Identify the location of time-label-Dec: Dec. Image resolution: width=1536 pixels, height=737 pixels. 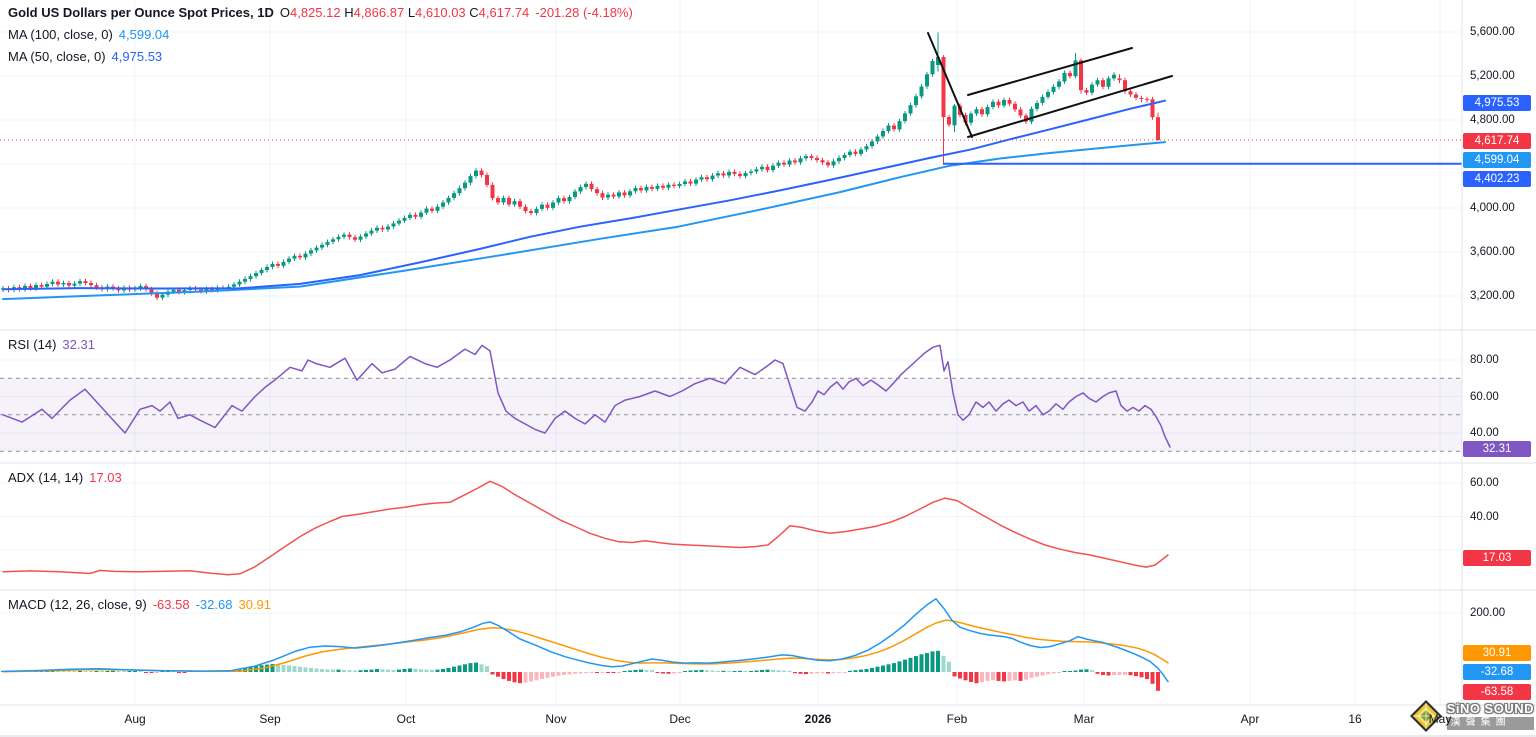
(680, 719).